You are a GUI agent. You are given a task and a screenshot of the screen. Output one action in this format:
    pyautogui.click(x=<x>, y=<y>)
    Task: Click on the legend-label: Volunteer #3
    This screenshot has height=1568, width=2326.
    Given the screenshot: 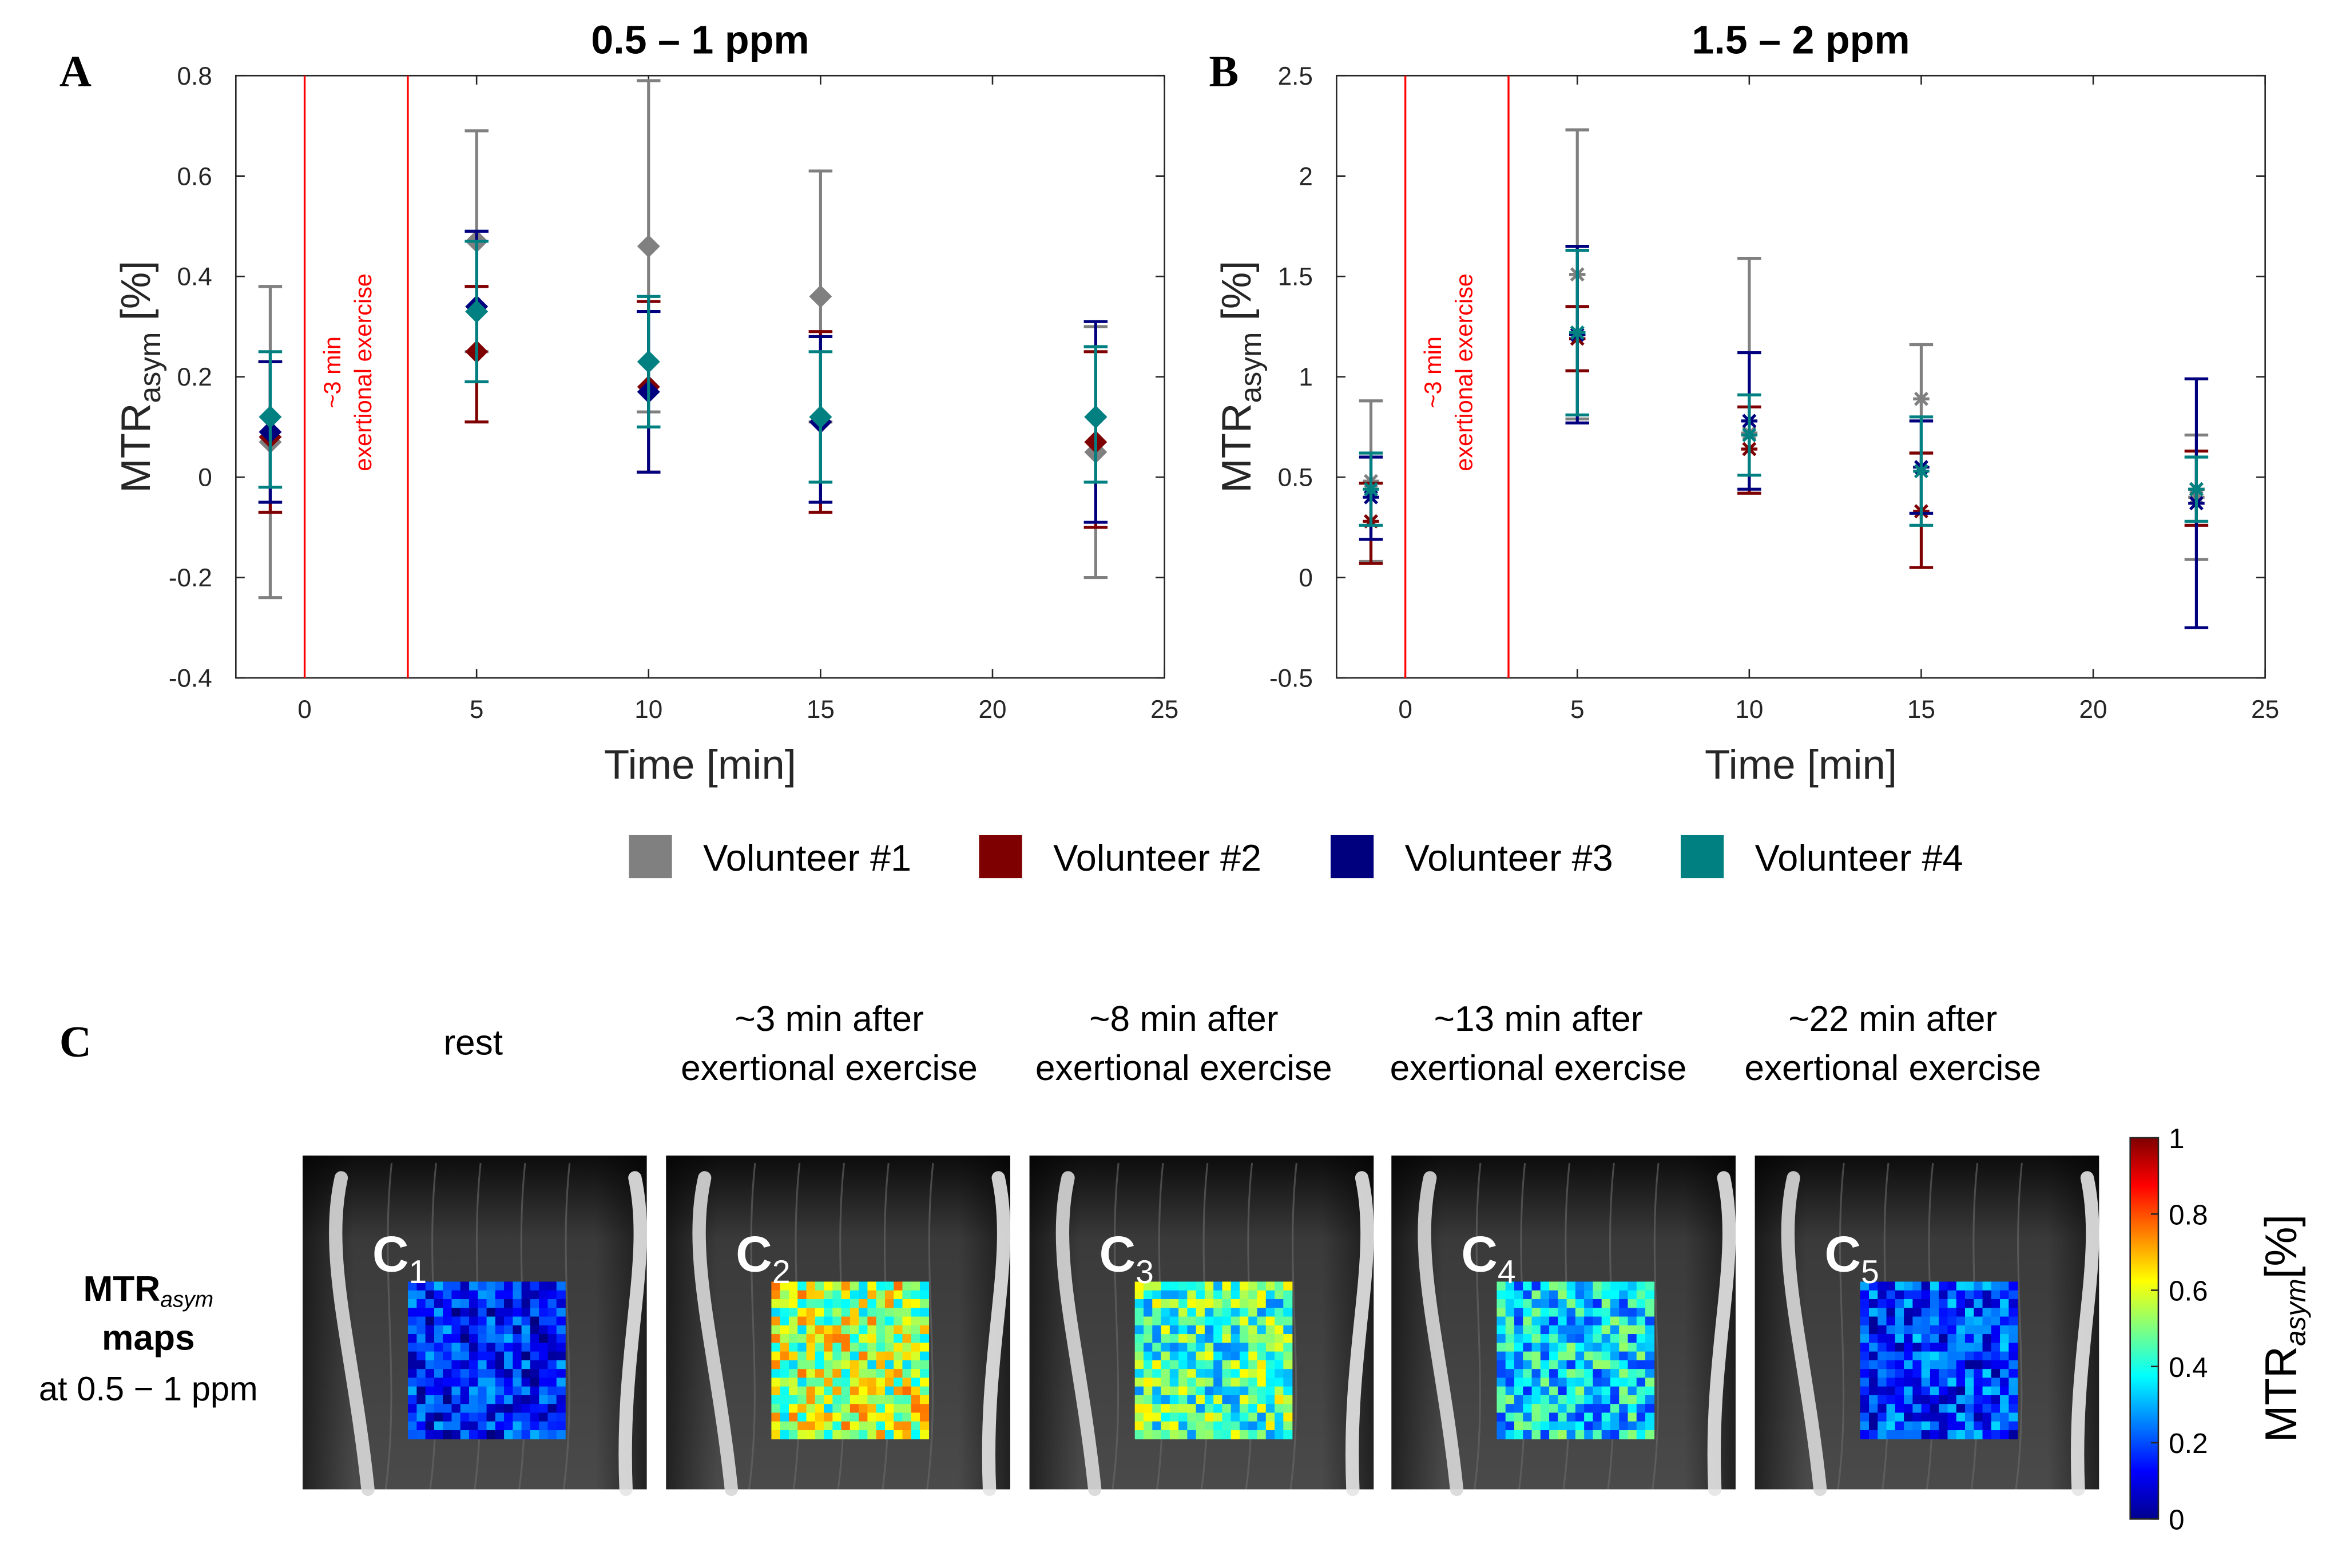 What is the action you would take?
    pyautogui.click(x=1509, y=858)
    